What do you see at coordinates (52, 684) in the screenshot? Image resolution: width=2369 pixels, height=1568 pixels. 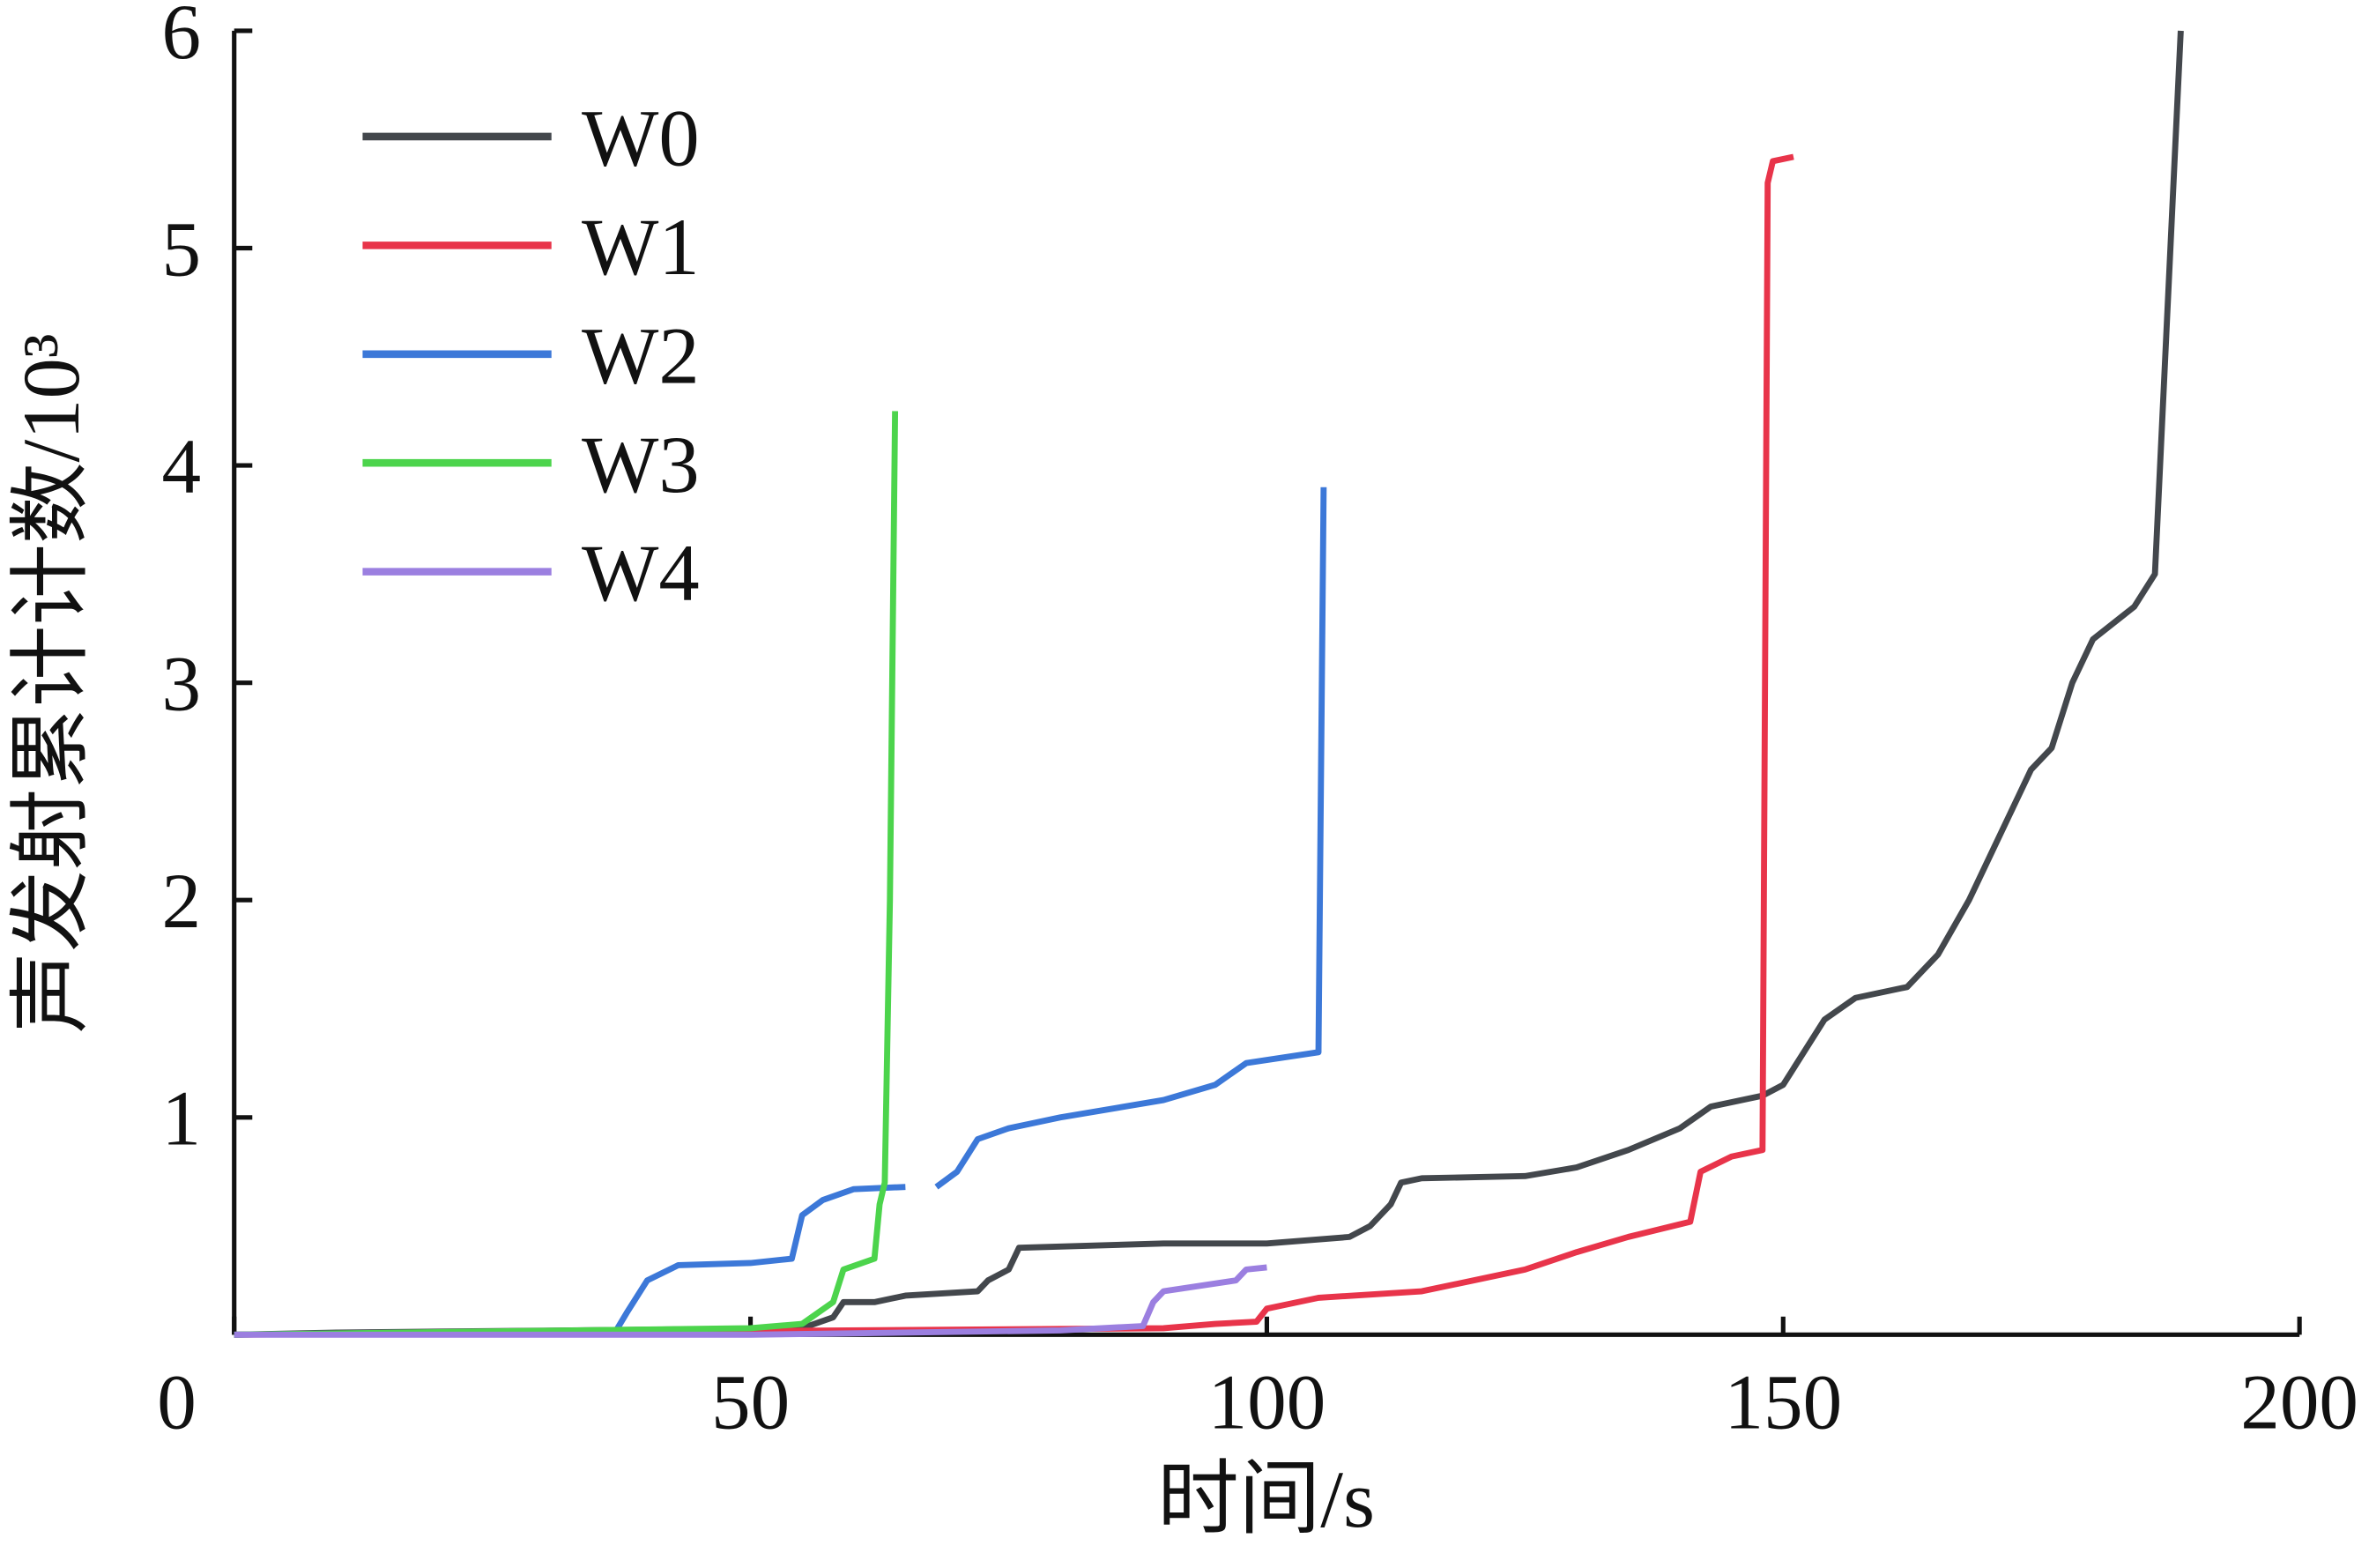 I see `y-axis-title: 声发射累计计数/10³` at bounding box center [52, 684].